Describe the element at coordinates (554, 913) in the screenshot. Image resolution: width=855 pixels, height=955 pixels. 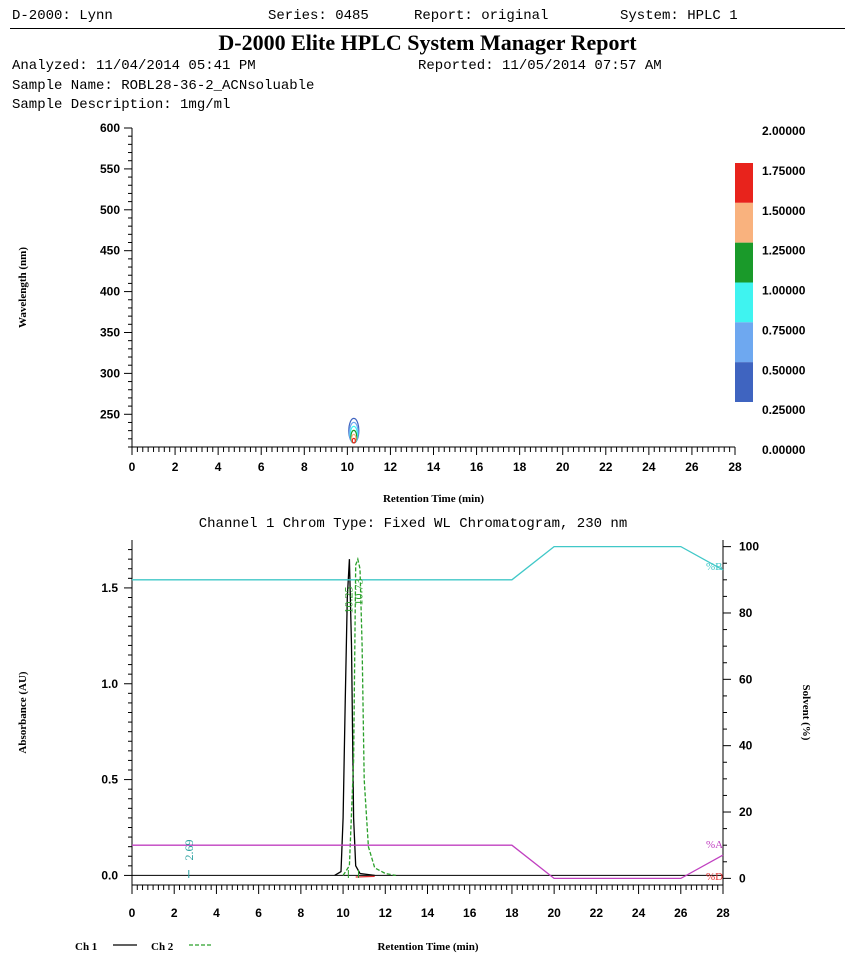
I see `chrom-x-tick-label: 20` at that location.